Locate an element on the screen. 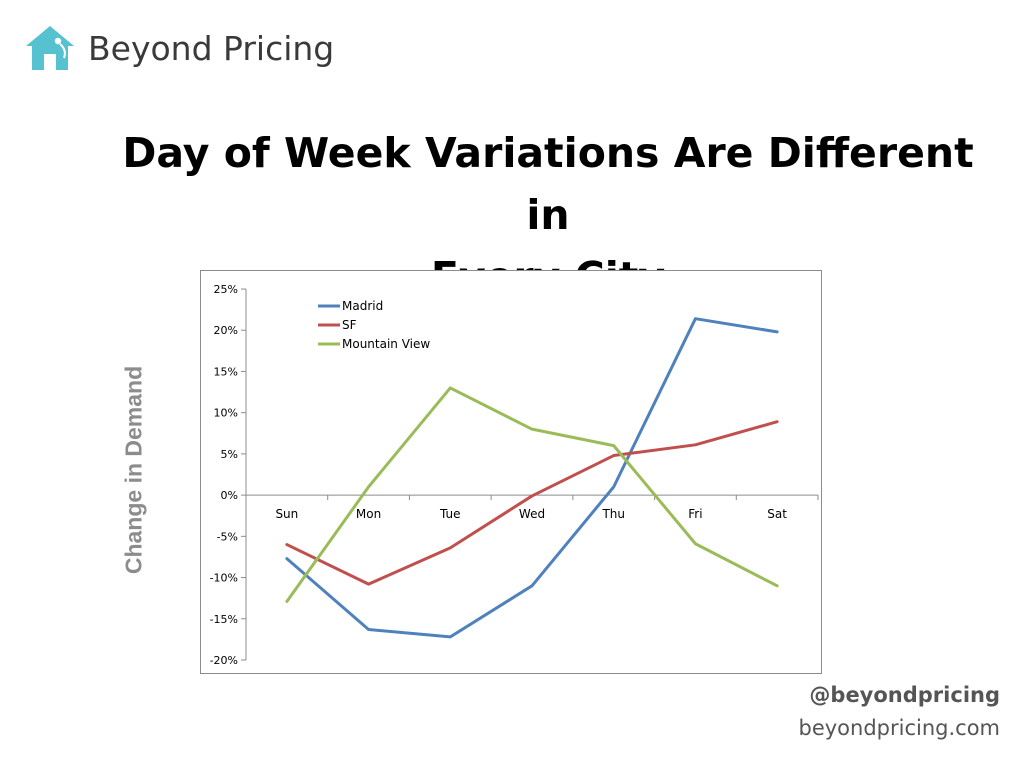 This screenshot has height=768, width=1024. y-axis-label: Change in Demand is located at coordinates (133, 470).